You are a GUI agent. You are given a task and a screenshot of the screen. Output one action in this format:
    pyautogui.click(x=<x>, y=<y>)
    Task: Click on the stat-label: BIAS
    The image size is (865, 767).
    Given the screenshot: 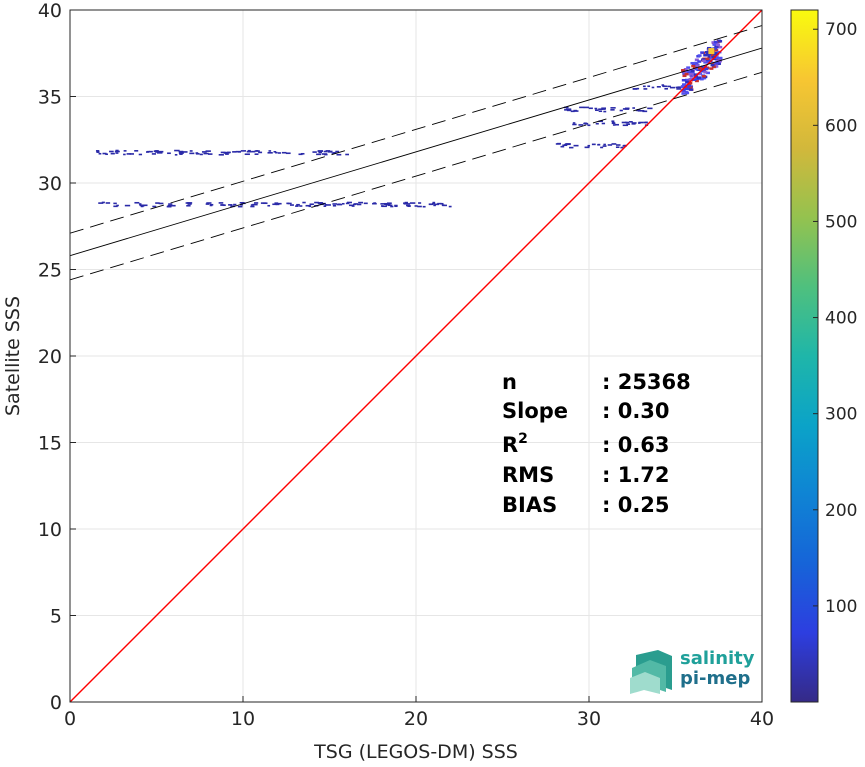 What is the action you would take?
    pyautogui.click(x=529, y=505)
    